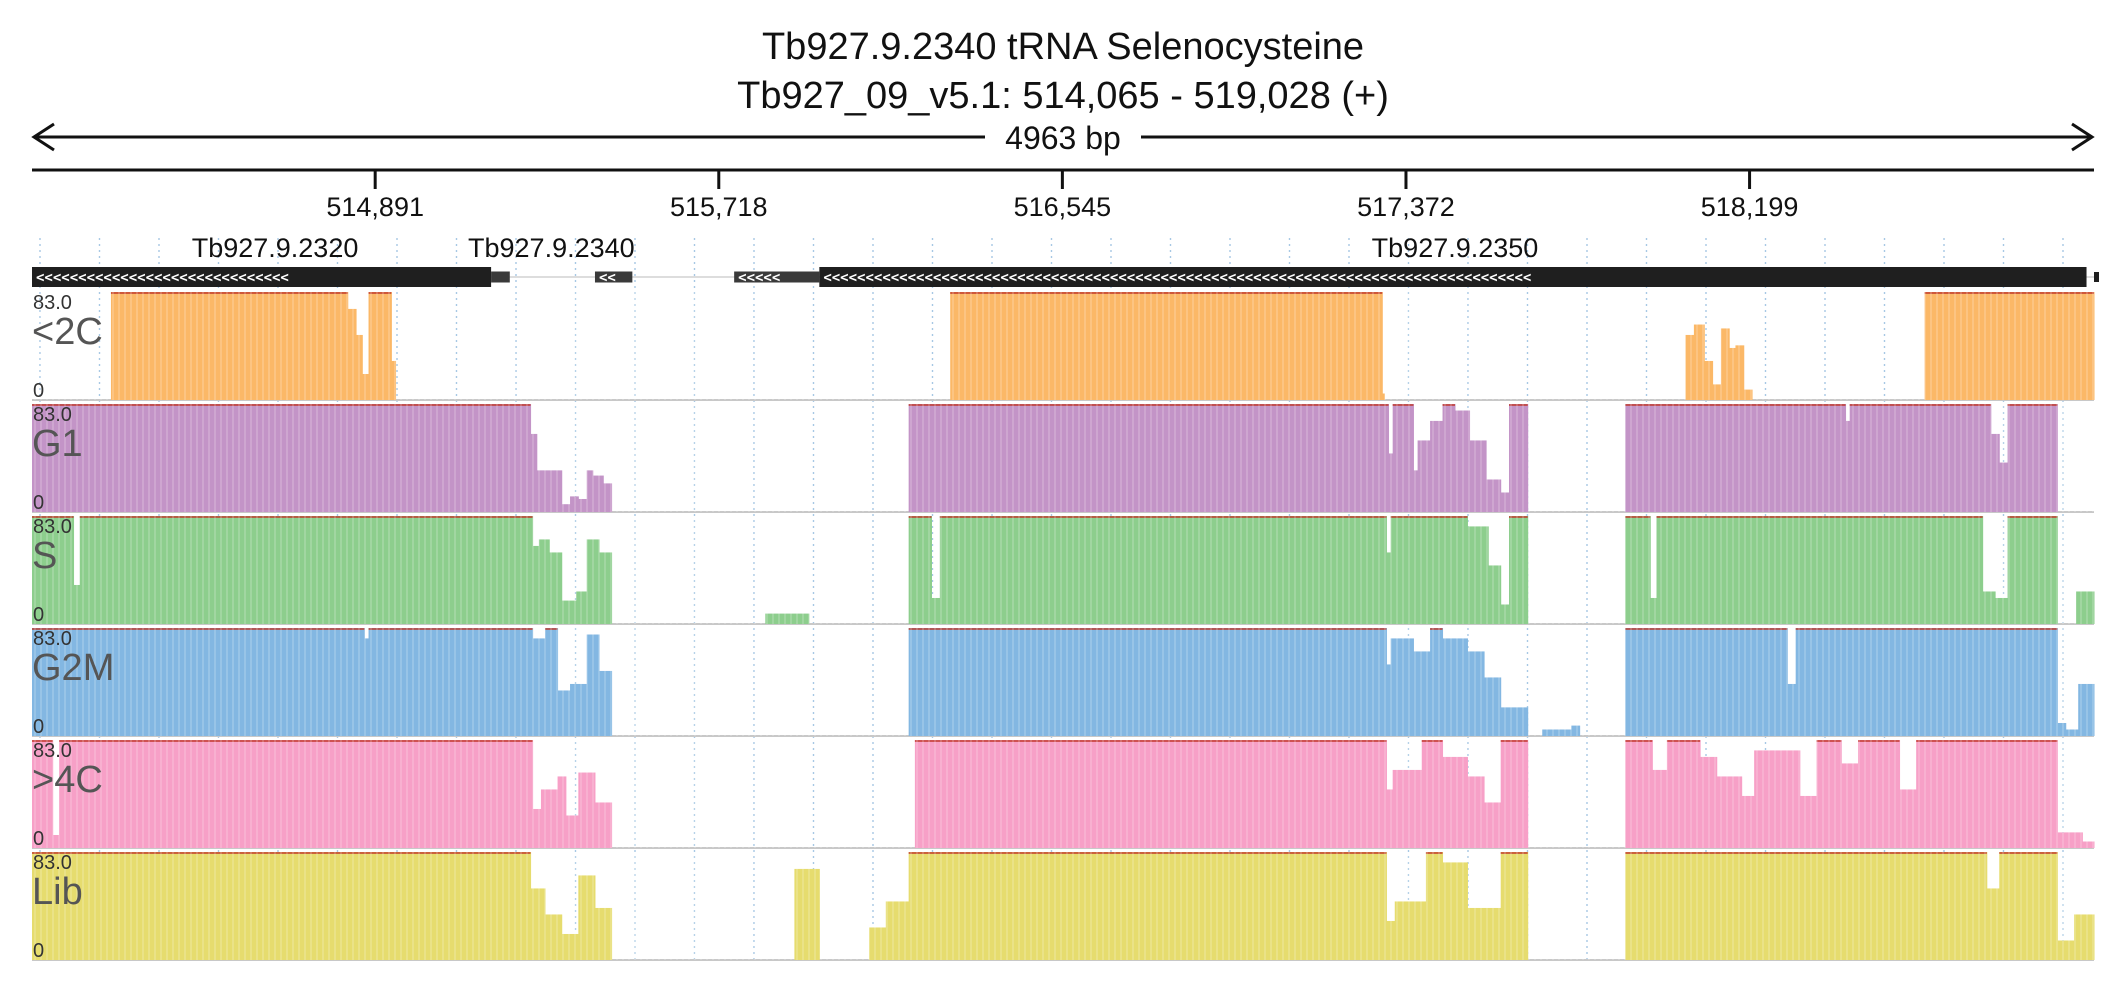 The height and width of the screenshot is (1000, 2126). I want to click on track-1-name: G1, so click(57, 444).